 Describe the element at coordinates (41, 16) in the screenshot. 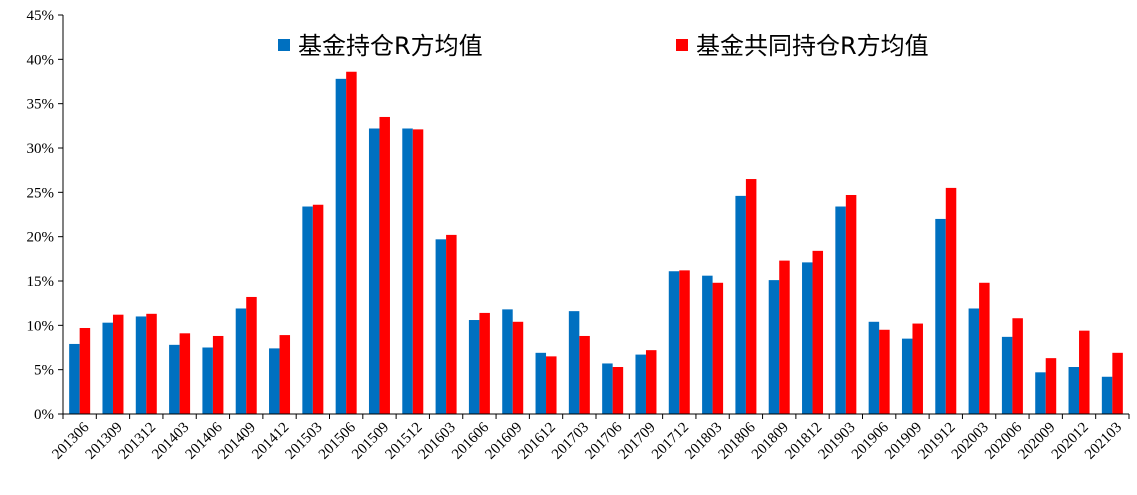

I see `y-tick-label: 45%` at that location.